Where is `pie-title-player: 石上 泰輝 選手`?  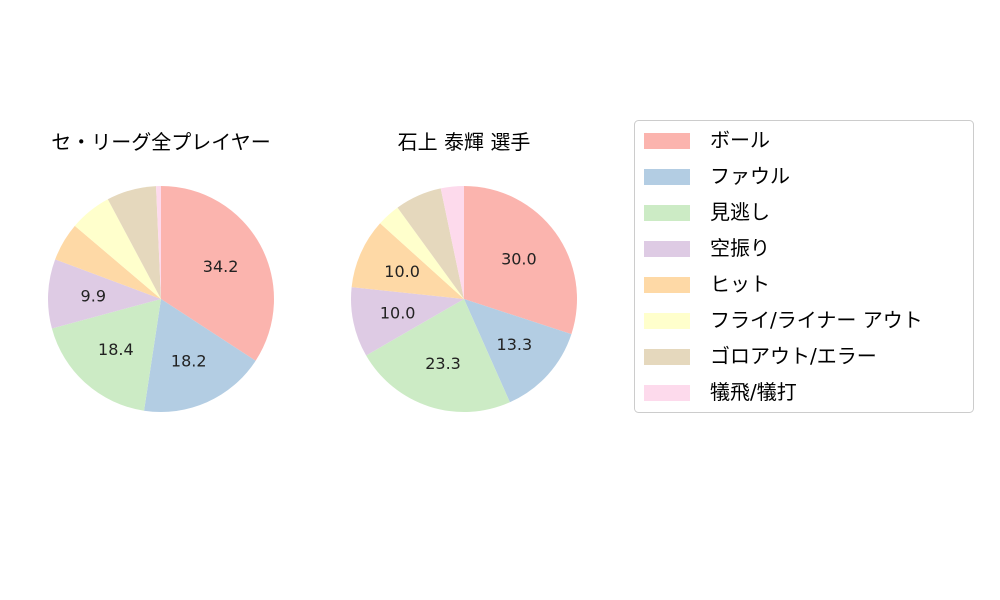
pie-title-player: 石上 泰輝 選手 is located at coordinates (464, 142).